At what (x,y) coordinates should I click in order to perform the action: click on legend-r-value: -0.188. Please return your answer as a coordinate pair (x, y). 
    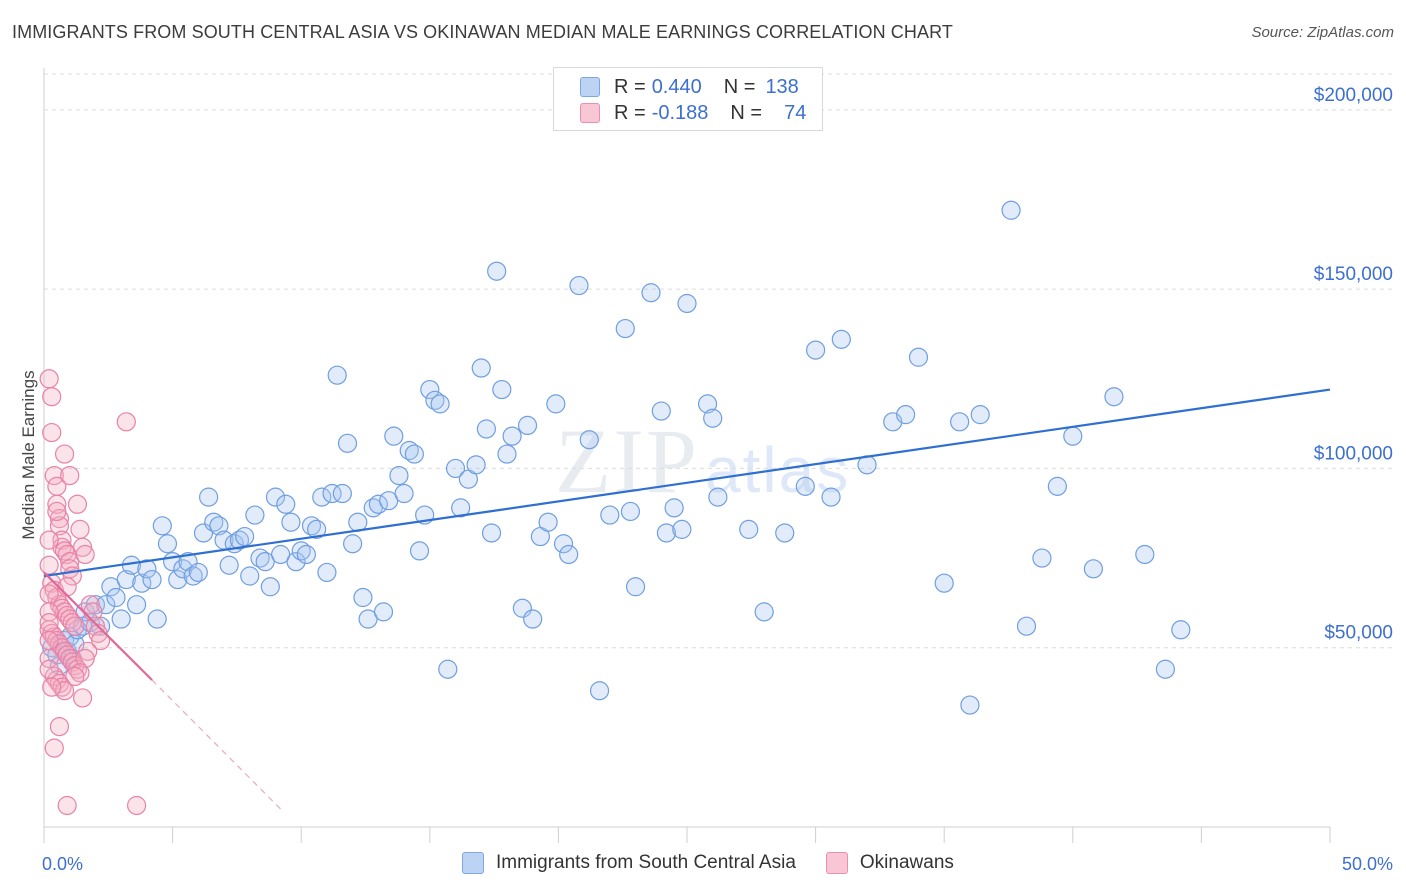
    Looking at the image, I should click on (680, 112).